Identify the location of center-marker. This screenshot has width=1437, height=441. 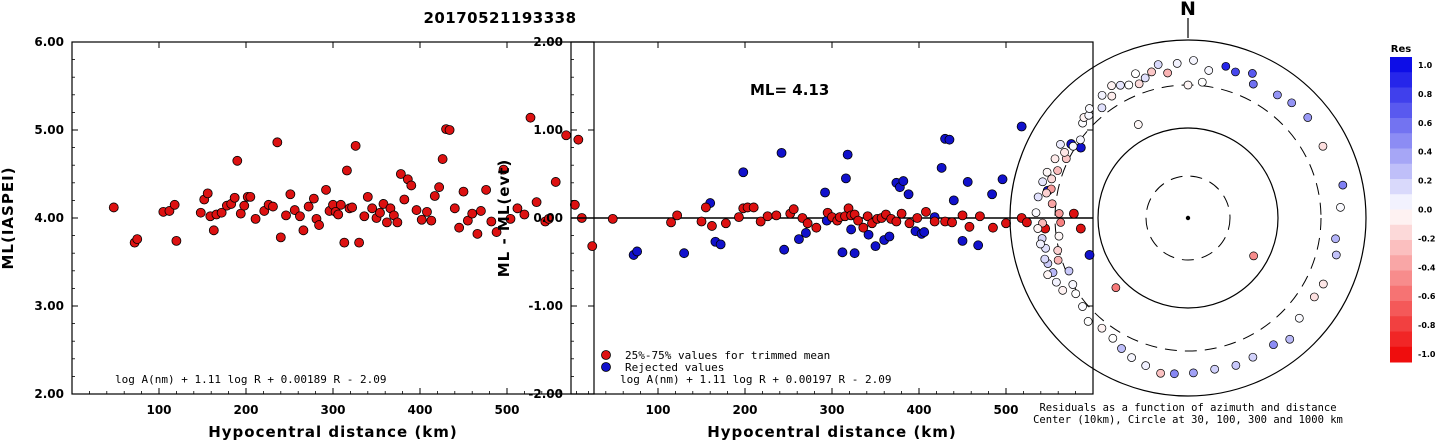
(1188, 218).